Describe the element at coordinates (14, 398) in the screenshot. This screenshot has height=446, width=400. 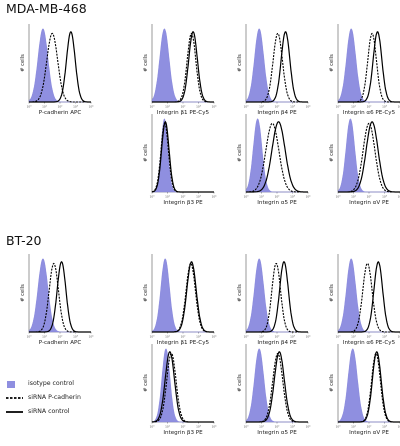
I see `legend-swatch-dashed` at that location.